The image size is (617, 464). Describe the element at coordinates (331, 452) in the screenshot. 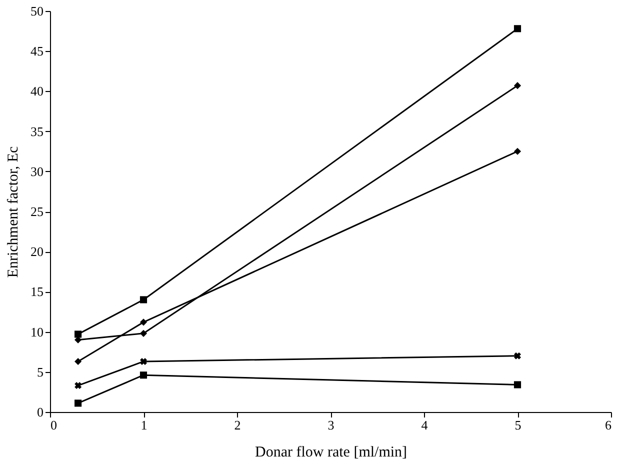

I see `x-axis-title: Donar flow rate [ml/min]` at that location.